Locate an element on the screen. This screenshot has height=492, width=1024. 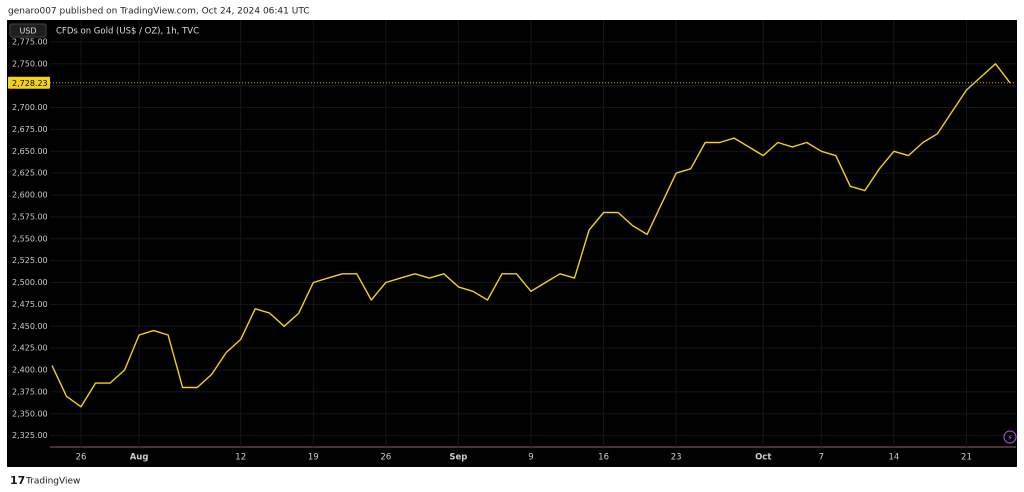
x-tick-label: 9 is located at coordinates (530, 458).